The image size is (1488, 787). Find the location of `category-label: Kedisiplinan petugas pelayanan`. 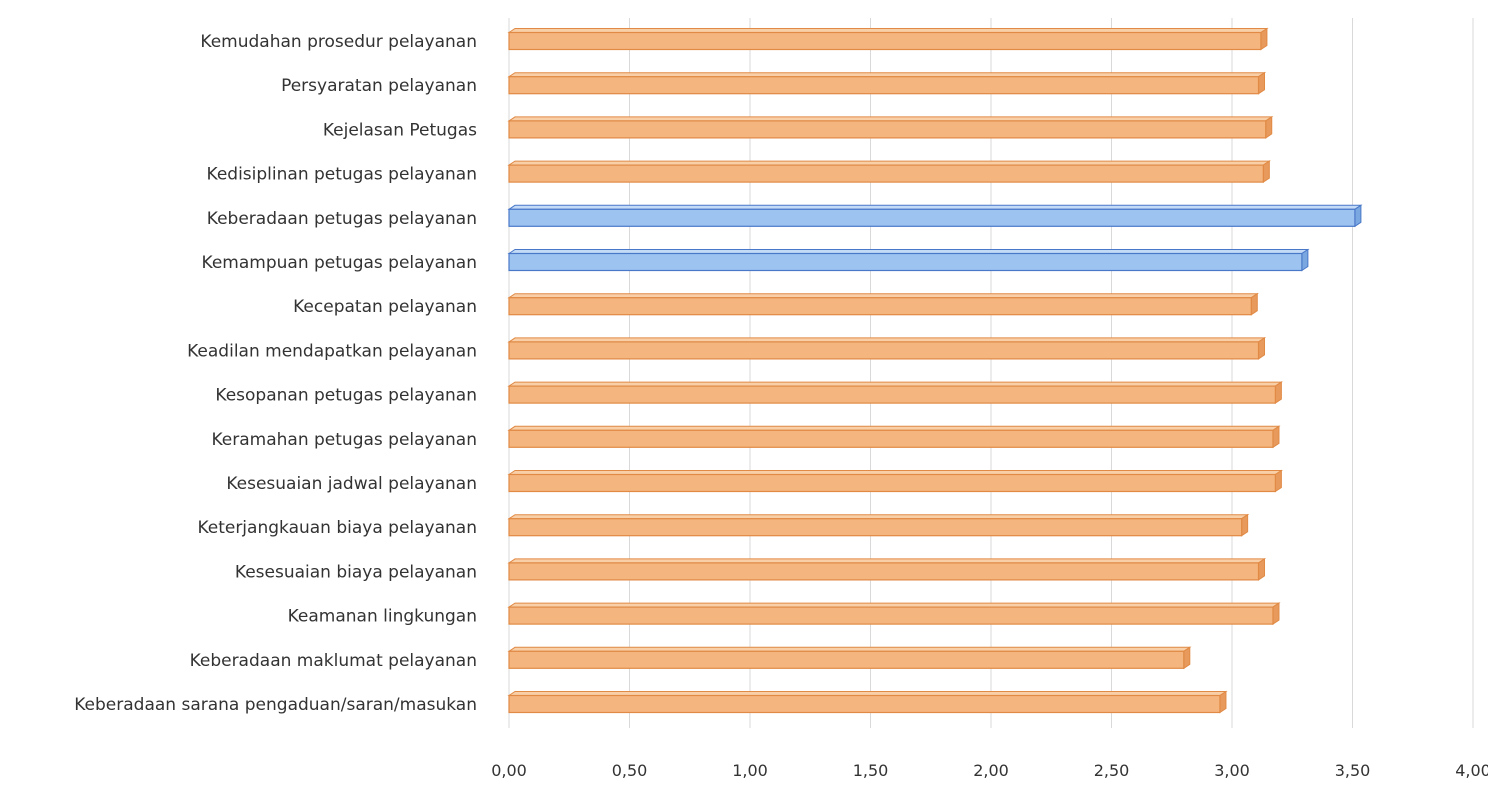

category-label: Kedisiplinan petugas pelayanan is located at coordinates (342, 175).